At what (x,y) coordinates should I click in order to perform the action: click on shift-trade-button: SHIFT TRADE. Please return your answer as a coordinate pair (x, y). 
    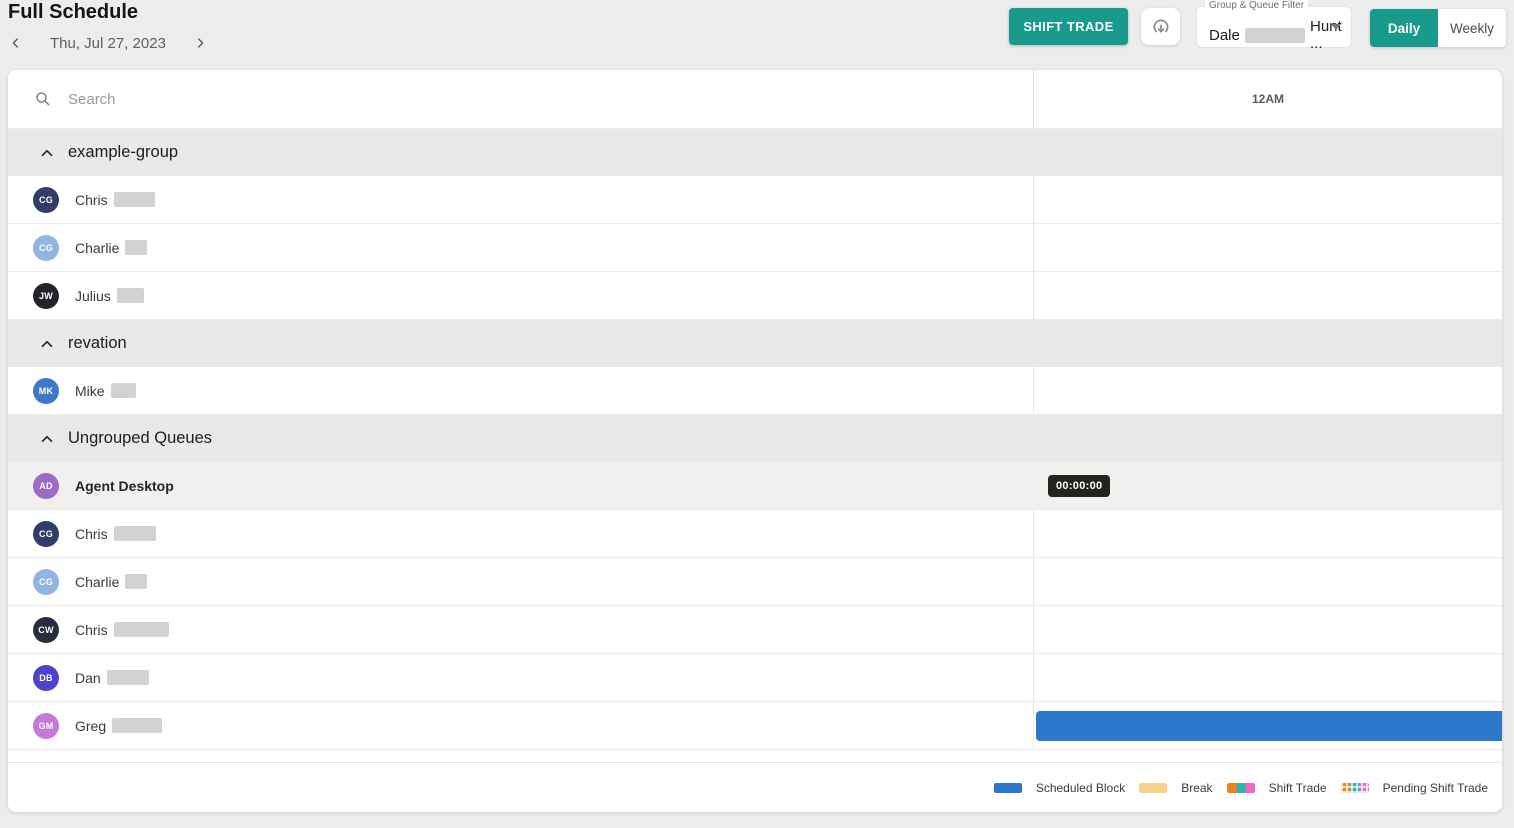
    Looking at the image, I should click on (1068, 26).